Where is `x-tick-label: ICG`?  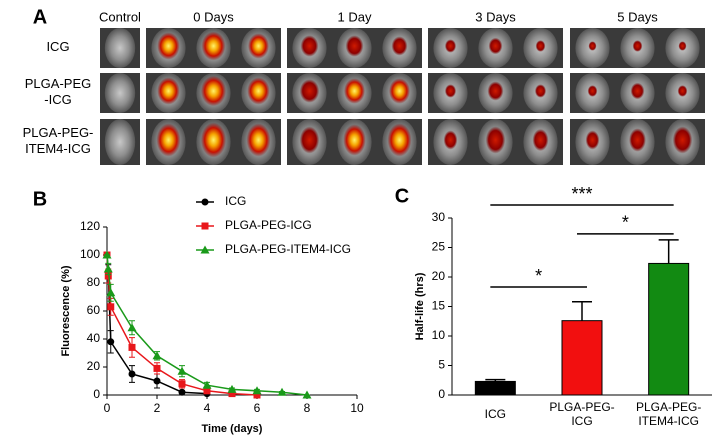
x-tick-label: ICG is located at coordinates (495, 414).